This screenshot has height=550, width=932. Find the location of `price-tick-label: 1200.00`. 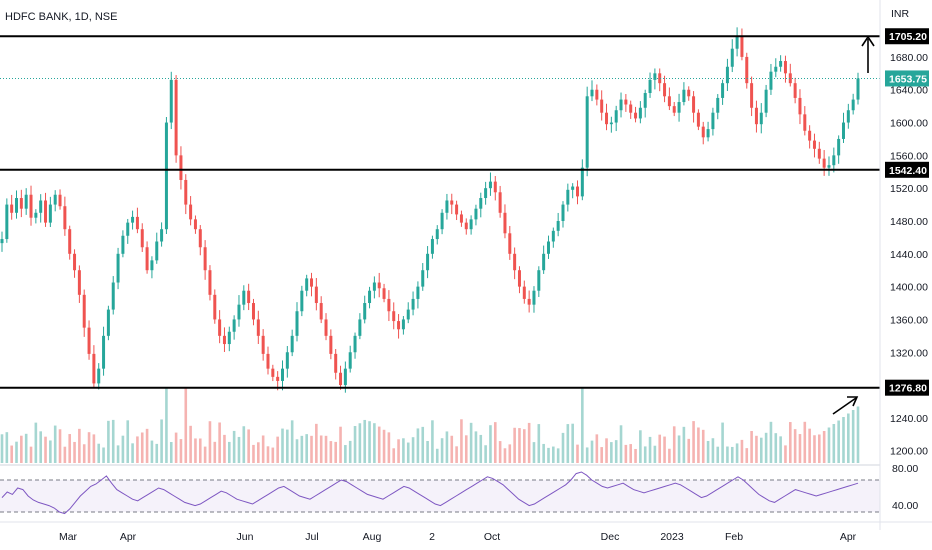

price-tick-label: 1200.00 is located at coordinates (909, 452).